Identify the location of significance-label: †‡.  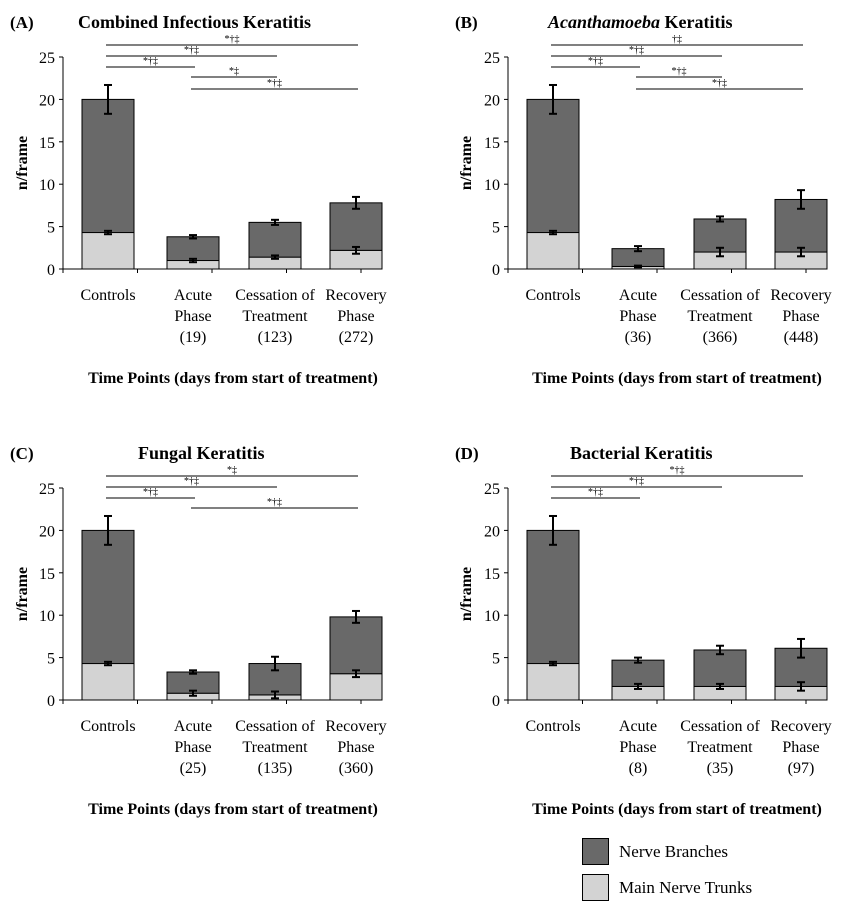
(677, 39).